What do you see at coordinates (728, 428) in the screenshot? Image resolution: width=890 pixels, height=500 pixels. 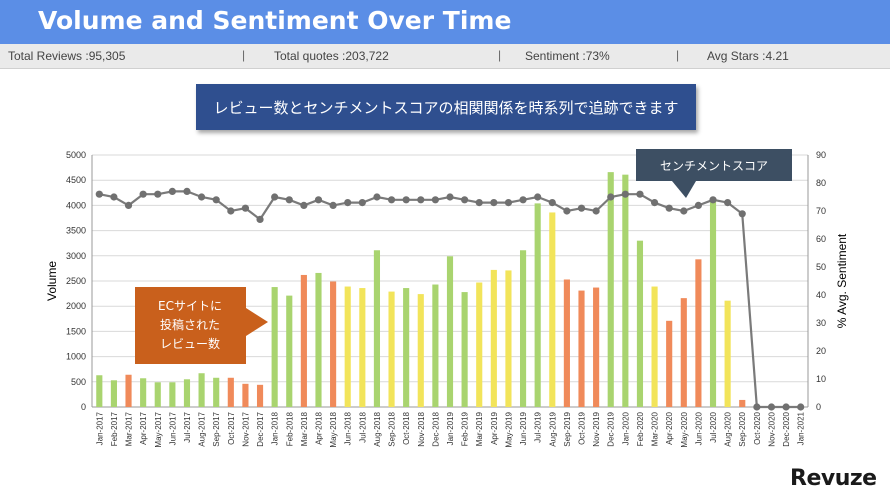 I see `x-tick-label: Aug-2020` at bounding box center [728, 428].